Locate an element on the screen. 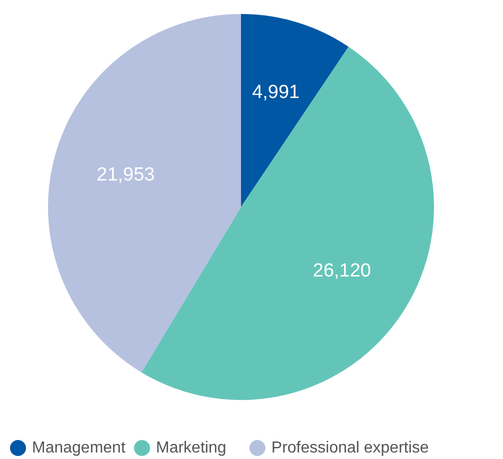 This screenshot has width=503, height=459. data-label: 21,953 is located at coordinates (125, 175).